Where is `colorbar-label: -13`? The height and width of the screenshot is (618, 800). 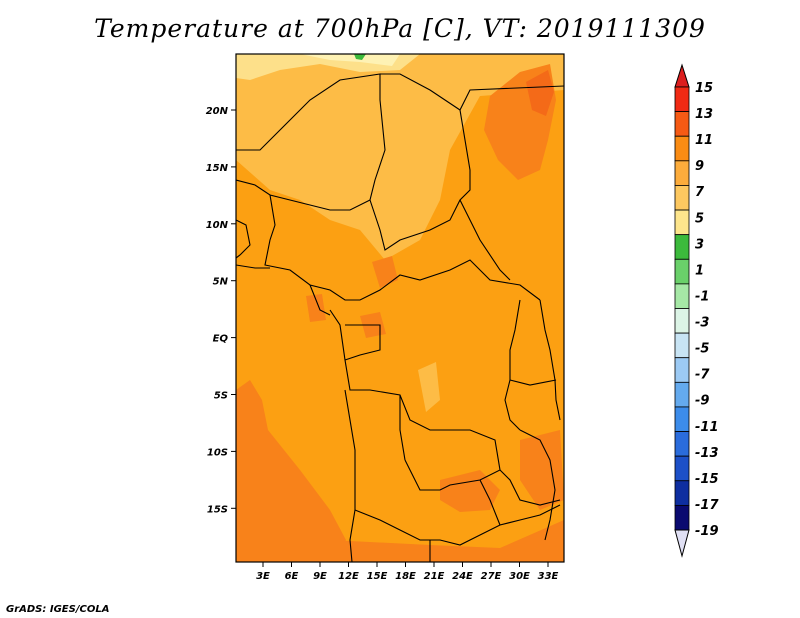
colorbar-label: -13 is located at coordinates (707, 453).